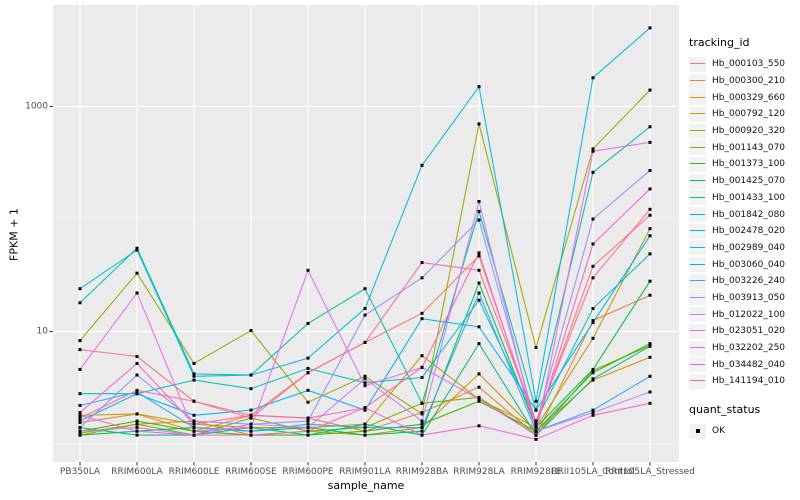  Describe the element at coordinates (749, 381) in the screenshot. I see `legend-item-label: Hb_141194_010` at that location.